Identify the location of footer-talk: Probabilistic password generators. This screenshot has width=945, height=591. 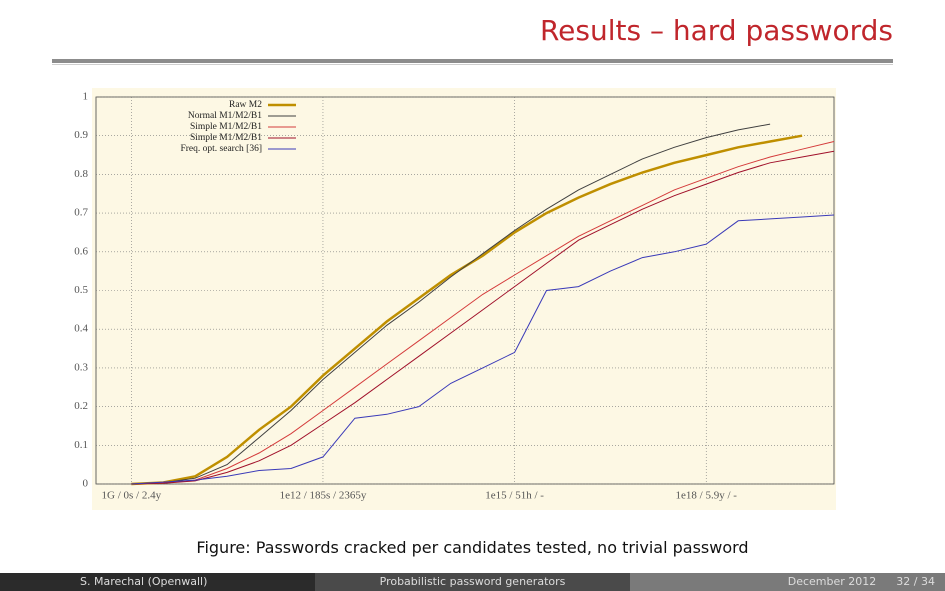
(472, 582).